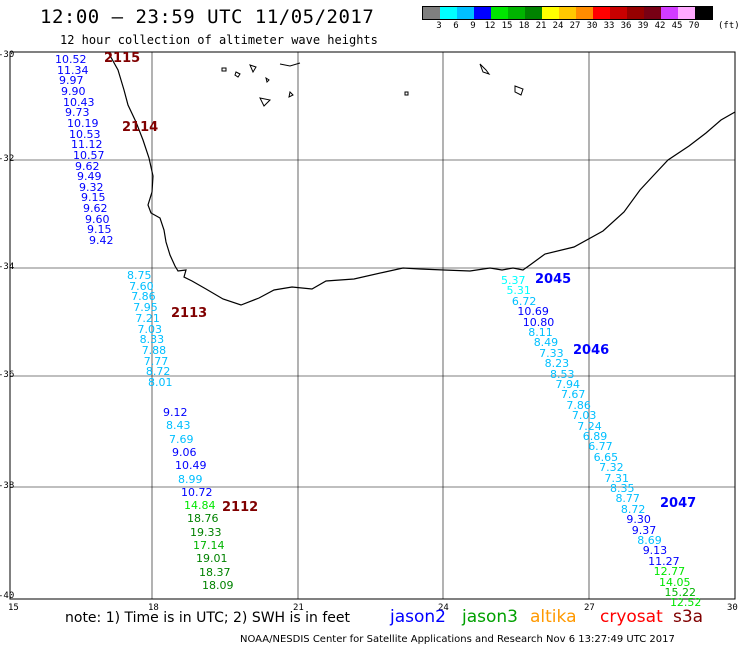 The image size is (740, 650). I want to click on wave-height-value: 8.35, so click(622, 488).